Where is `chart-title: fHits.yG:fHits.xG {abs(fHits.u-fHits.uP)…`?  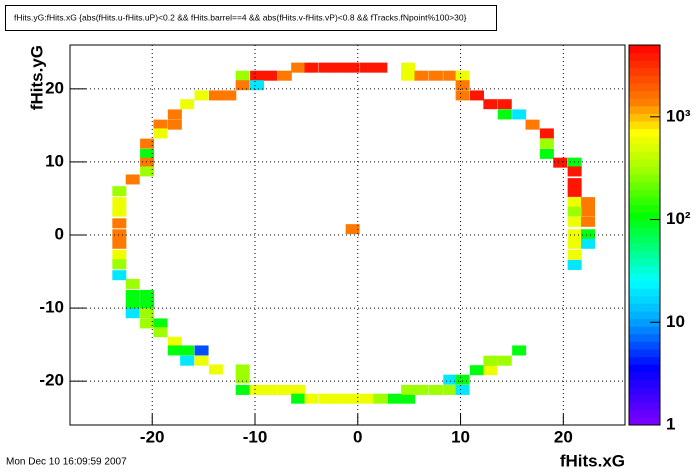
chart-title: fHits.yG:fHits.xG {abs(fHits.u-fHits.uP)… is located at coordinates (240, 17).